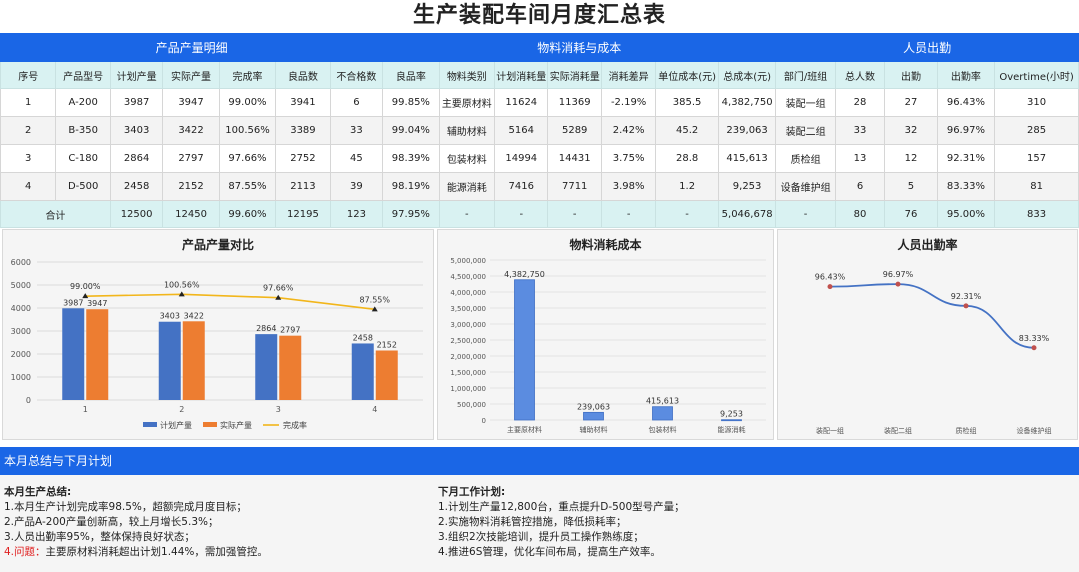 The height and width of the screenshot is (572, 1079). What do you see at coordinates (73, 302) in the screenshot?
I see `bar-label: 3987` at bounding box center [73, 302].